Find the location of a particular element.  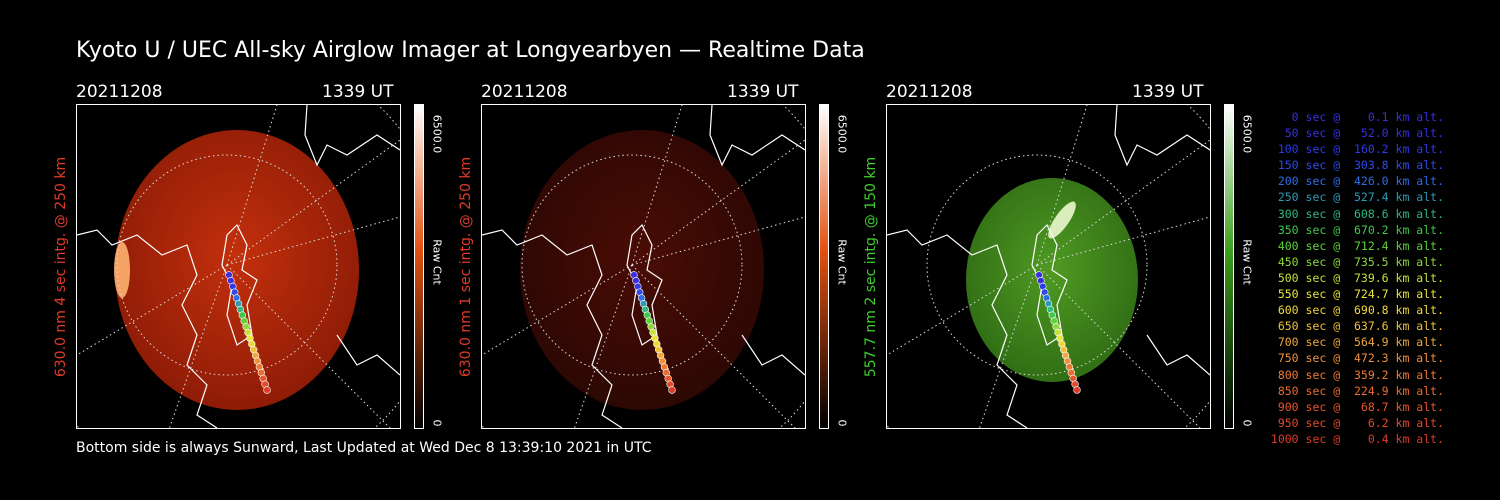

legend-row: 0 sec @ 0.1 km alt. is located at coordinates (1357, 117).